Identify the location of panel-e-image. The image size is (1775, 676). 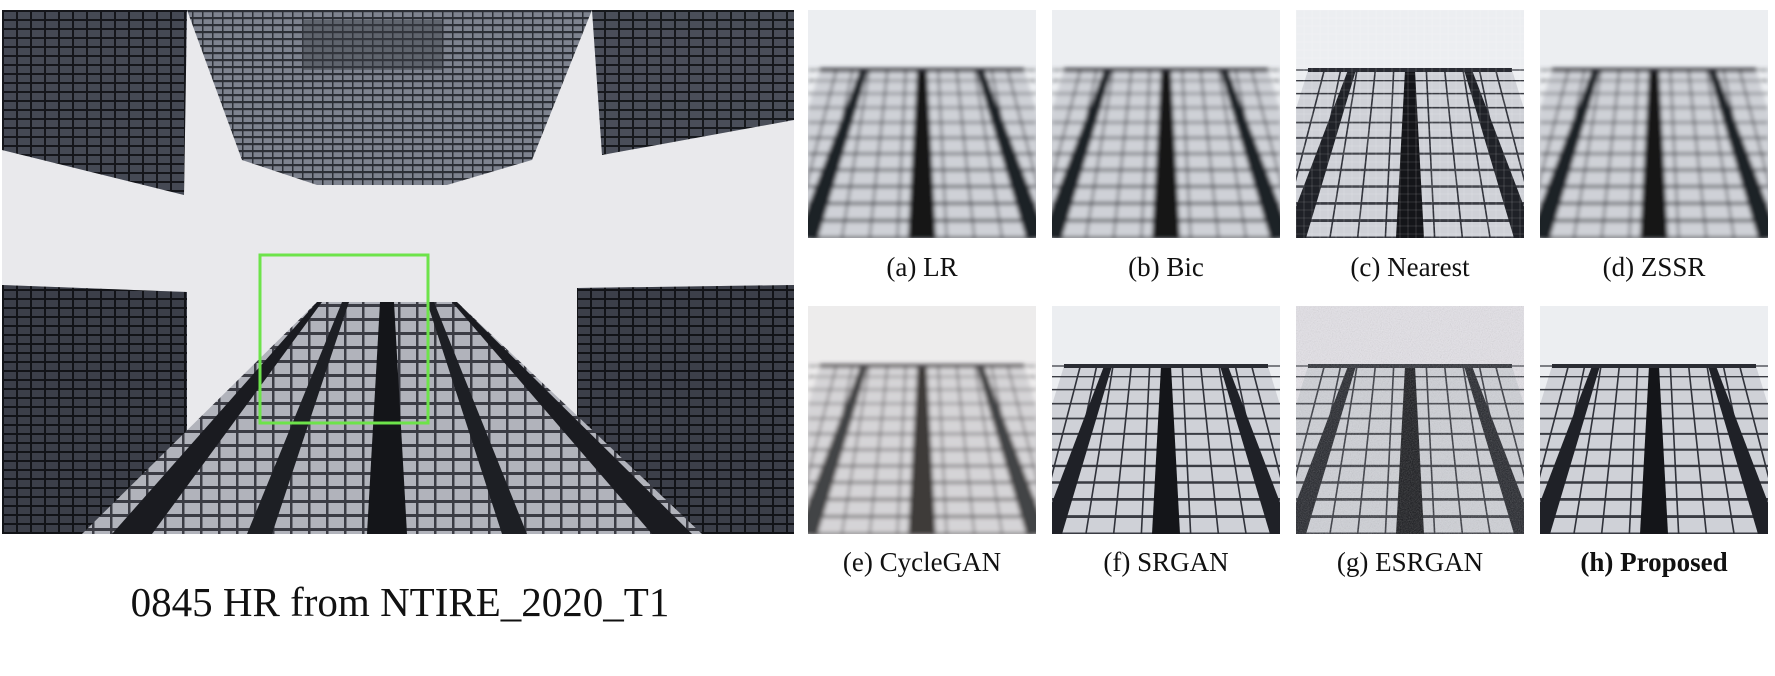
(922, 420).